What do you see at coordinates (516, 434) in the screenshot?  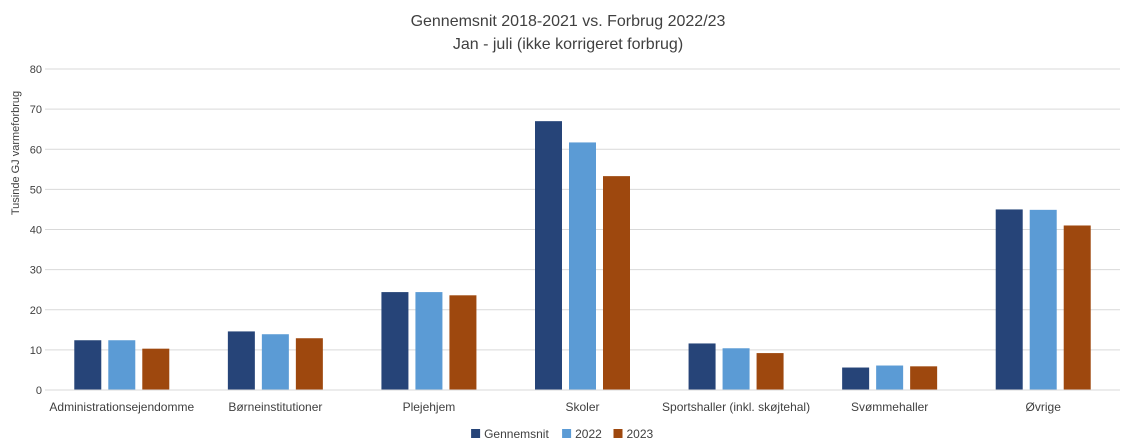 I see `legend-label: Gennemsnit` at bounding box center [516, 434].